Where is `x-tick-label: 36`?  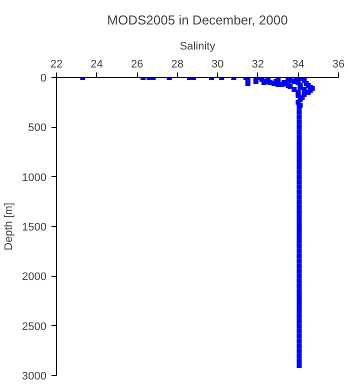 x-tick-label: 36 is located at coordinates (338, 64).